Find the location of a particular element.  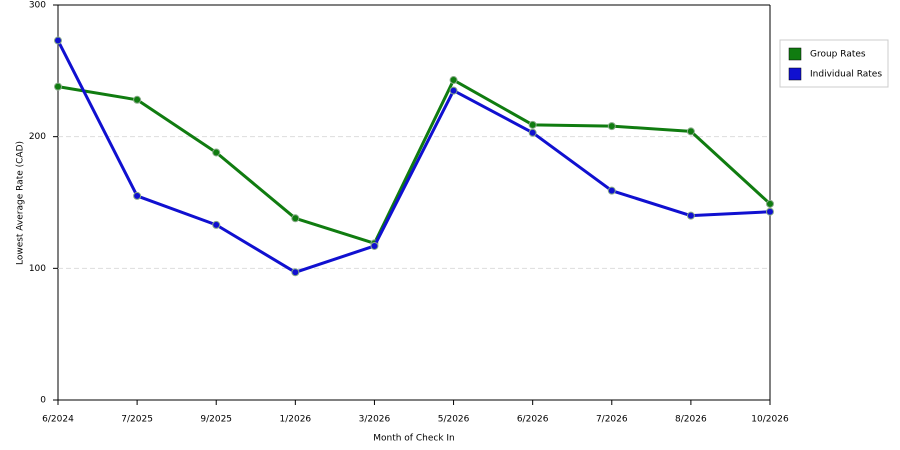

x-tick-label: 7/2025 is located at coordinates (137, 420).